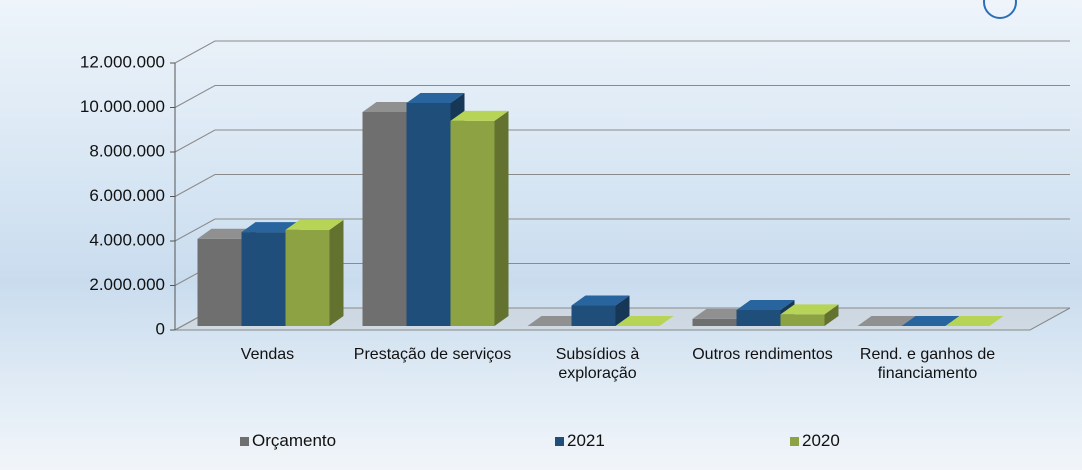 Image resolution: width=1082 pixels, height=470 pixels. Describe the element at coordinates (1000, 9) in the screenshot. I see `logo` at that location.